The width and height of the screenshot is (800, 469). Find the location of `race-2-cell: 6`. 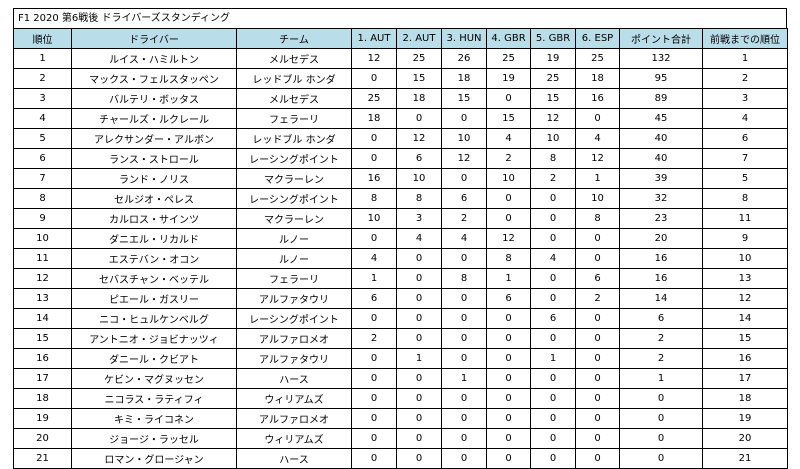

race-2-cell: 6 is located at coordinates (419, 158).